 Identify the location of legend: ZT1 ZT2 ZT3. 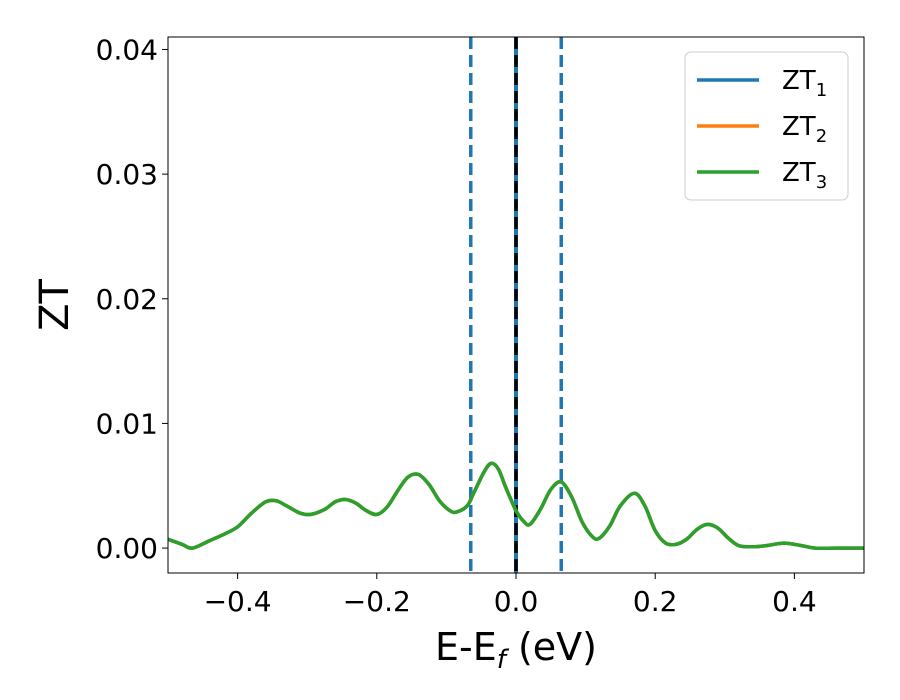
(766, 126).